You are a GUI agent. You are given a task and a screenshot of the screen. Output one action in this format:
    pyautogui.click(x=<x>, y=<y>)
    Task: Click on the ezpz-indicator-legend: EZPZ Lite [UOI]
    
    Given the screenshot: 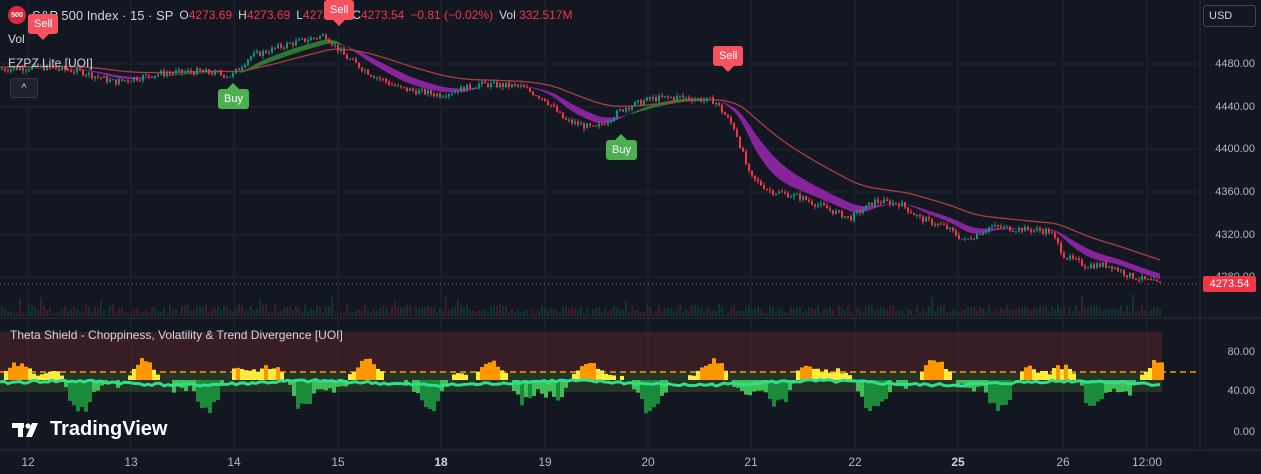 What is the action you would take?
    pyautogui.click(x=50, y=63)
    